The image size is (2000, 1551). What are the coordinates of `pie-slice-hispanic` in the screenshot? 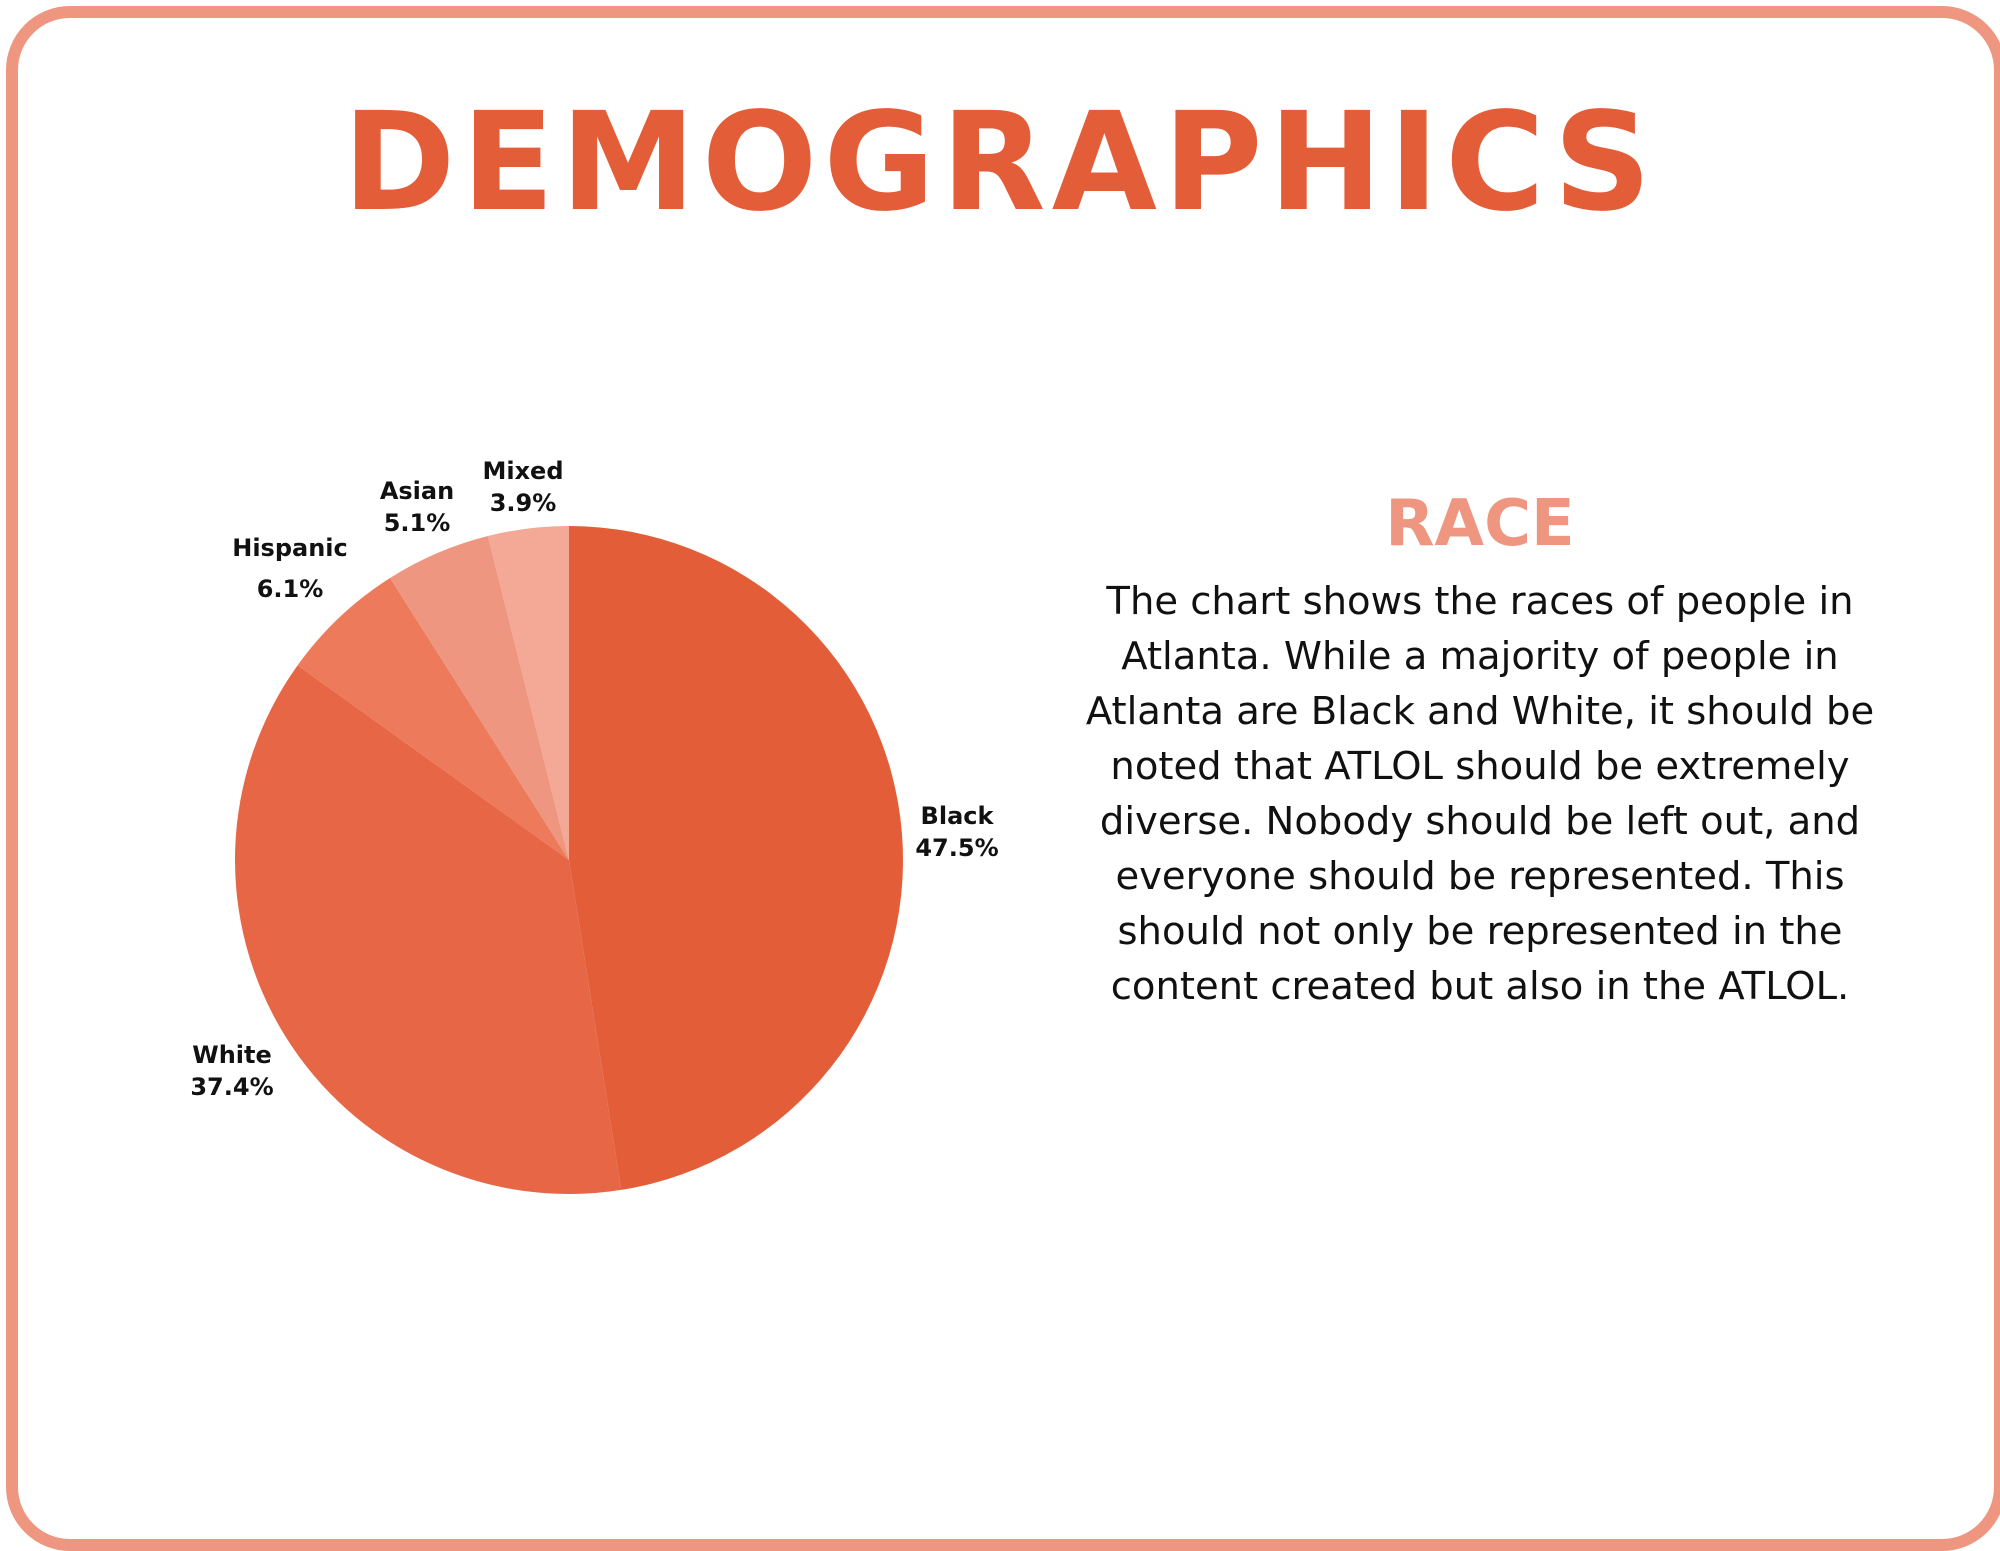 It's located at (433, 718).